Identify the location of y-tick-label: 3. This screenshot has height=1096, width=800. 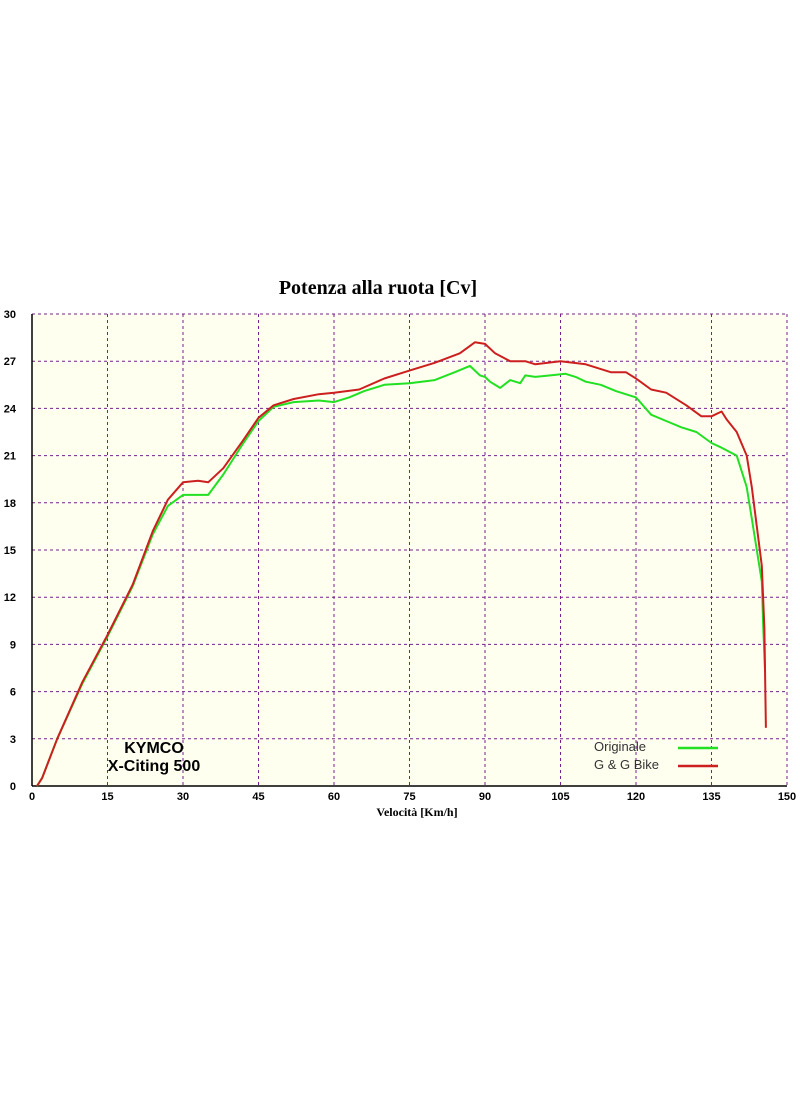
(13, 740).